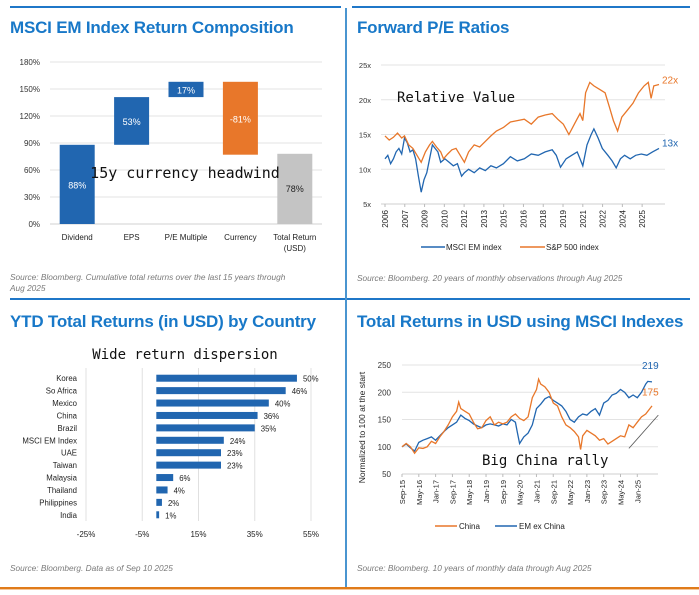 The image size is (699, 595). Describe the element at coordinates (385, 447) in the screenshot. I see `y-tick-label: 100` at that location.